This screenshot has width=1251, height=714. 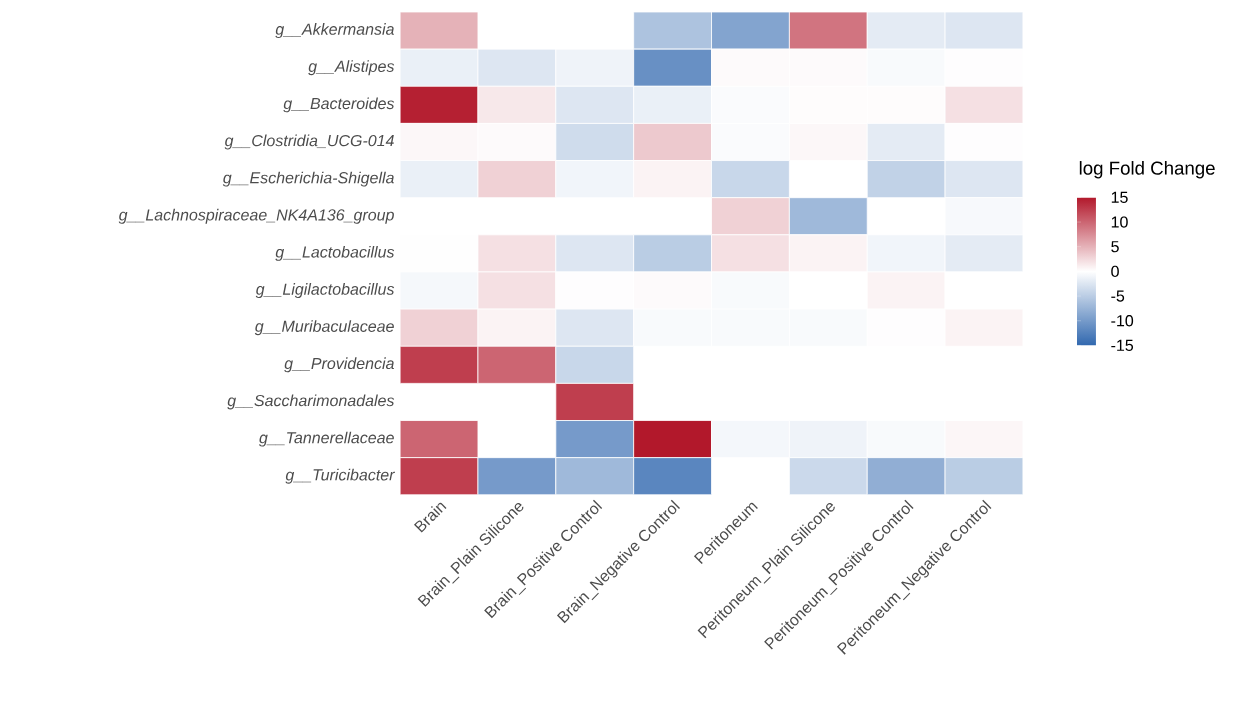 What do you see at coordinates (1119, 198) in the screenshot?
I see `color-bar-label: 15` at bounding box center [1119, 198].